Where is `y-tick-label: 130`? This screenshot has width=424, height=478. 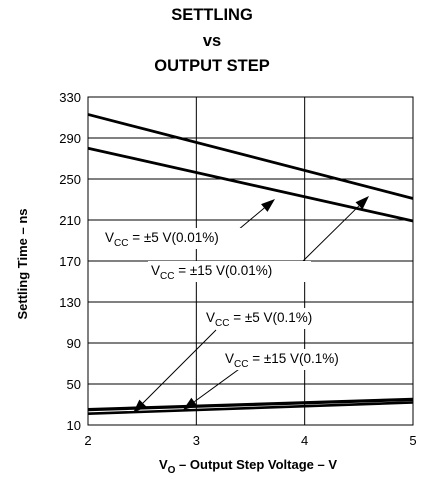 y-tick-label: 130 is located at coordinates (70, 302).